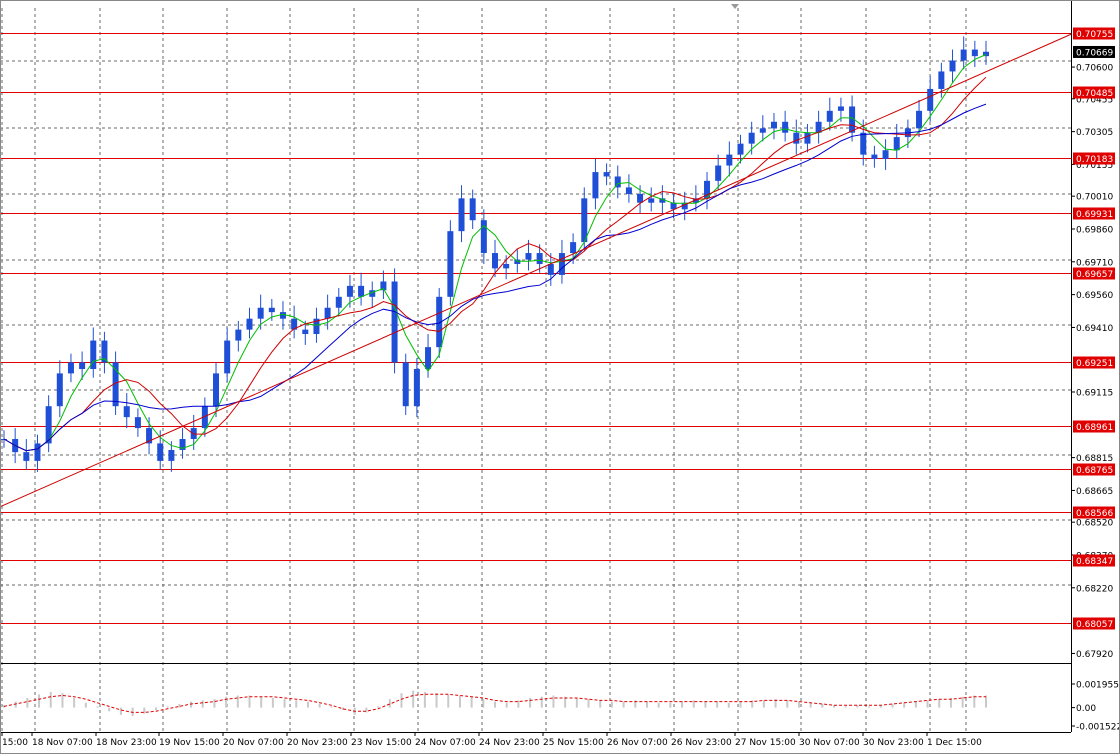  What do you see at coordinates (1098, 728) in the screenshot?
I see `osc-tick-label: -0.001522` at bounding box center [1098, 728].